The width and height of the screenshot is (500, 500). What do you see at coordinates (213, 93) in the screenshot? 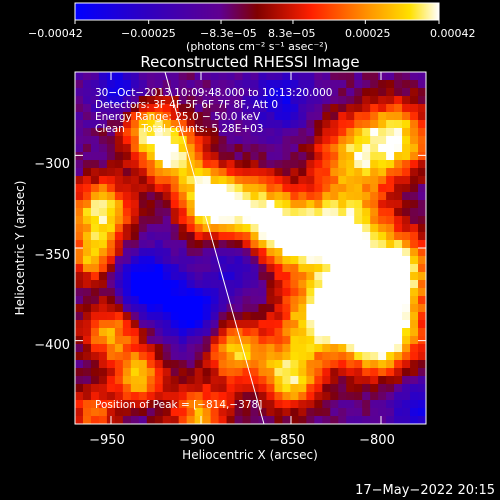
I see `info-line-time: 30−Oct−2013 10:09:48.000 to 10:13:20.000` at bounding box center [213, 93].